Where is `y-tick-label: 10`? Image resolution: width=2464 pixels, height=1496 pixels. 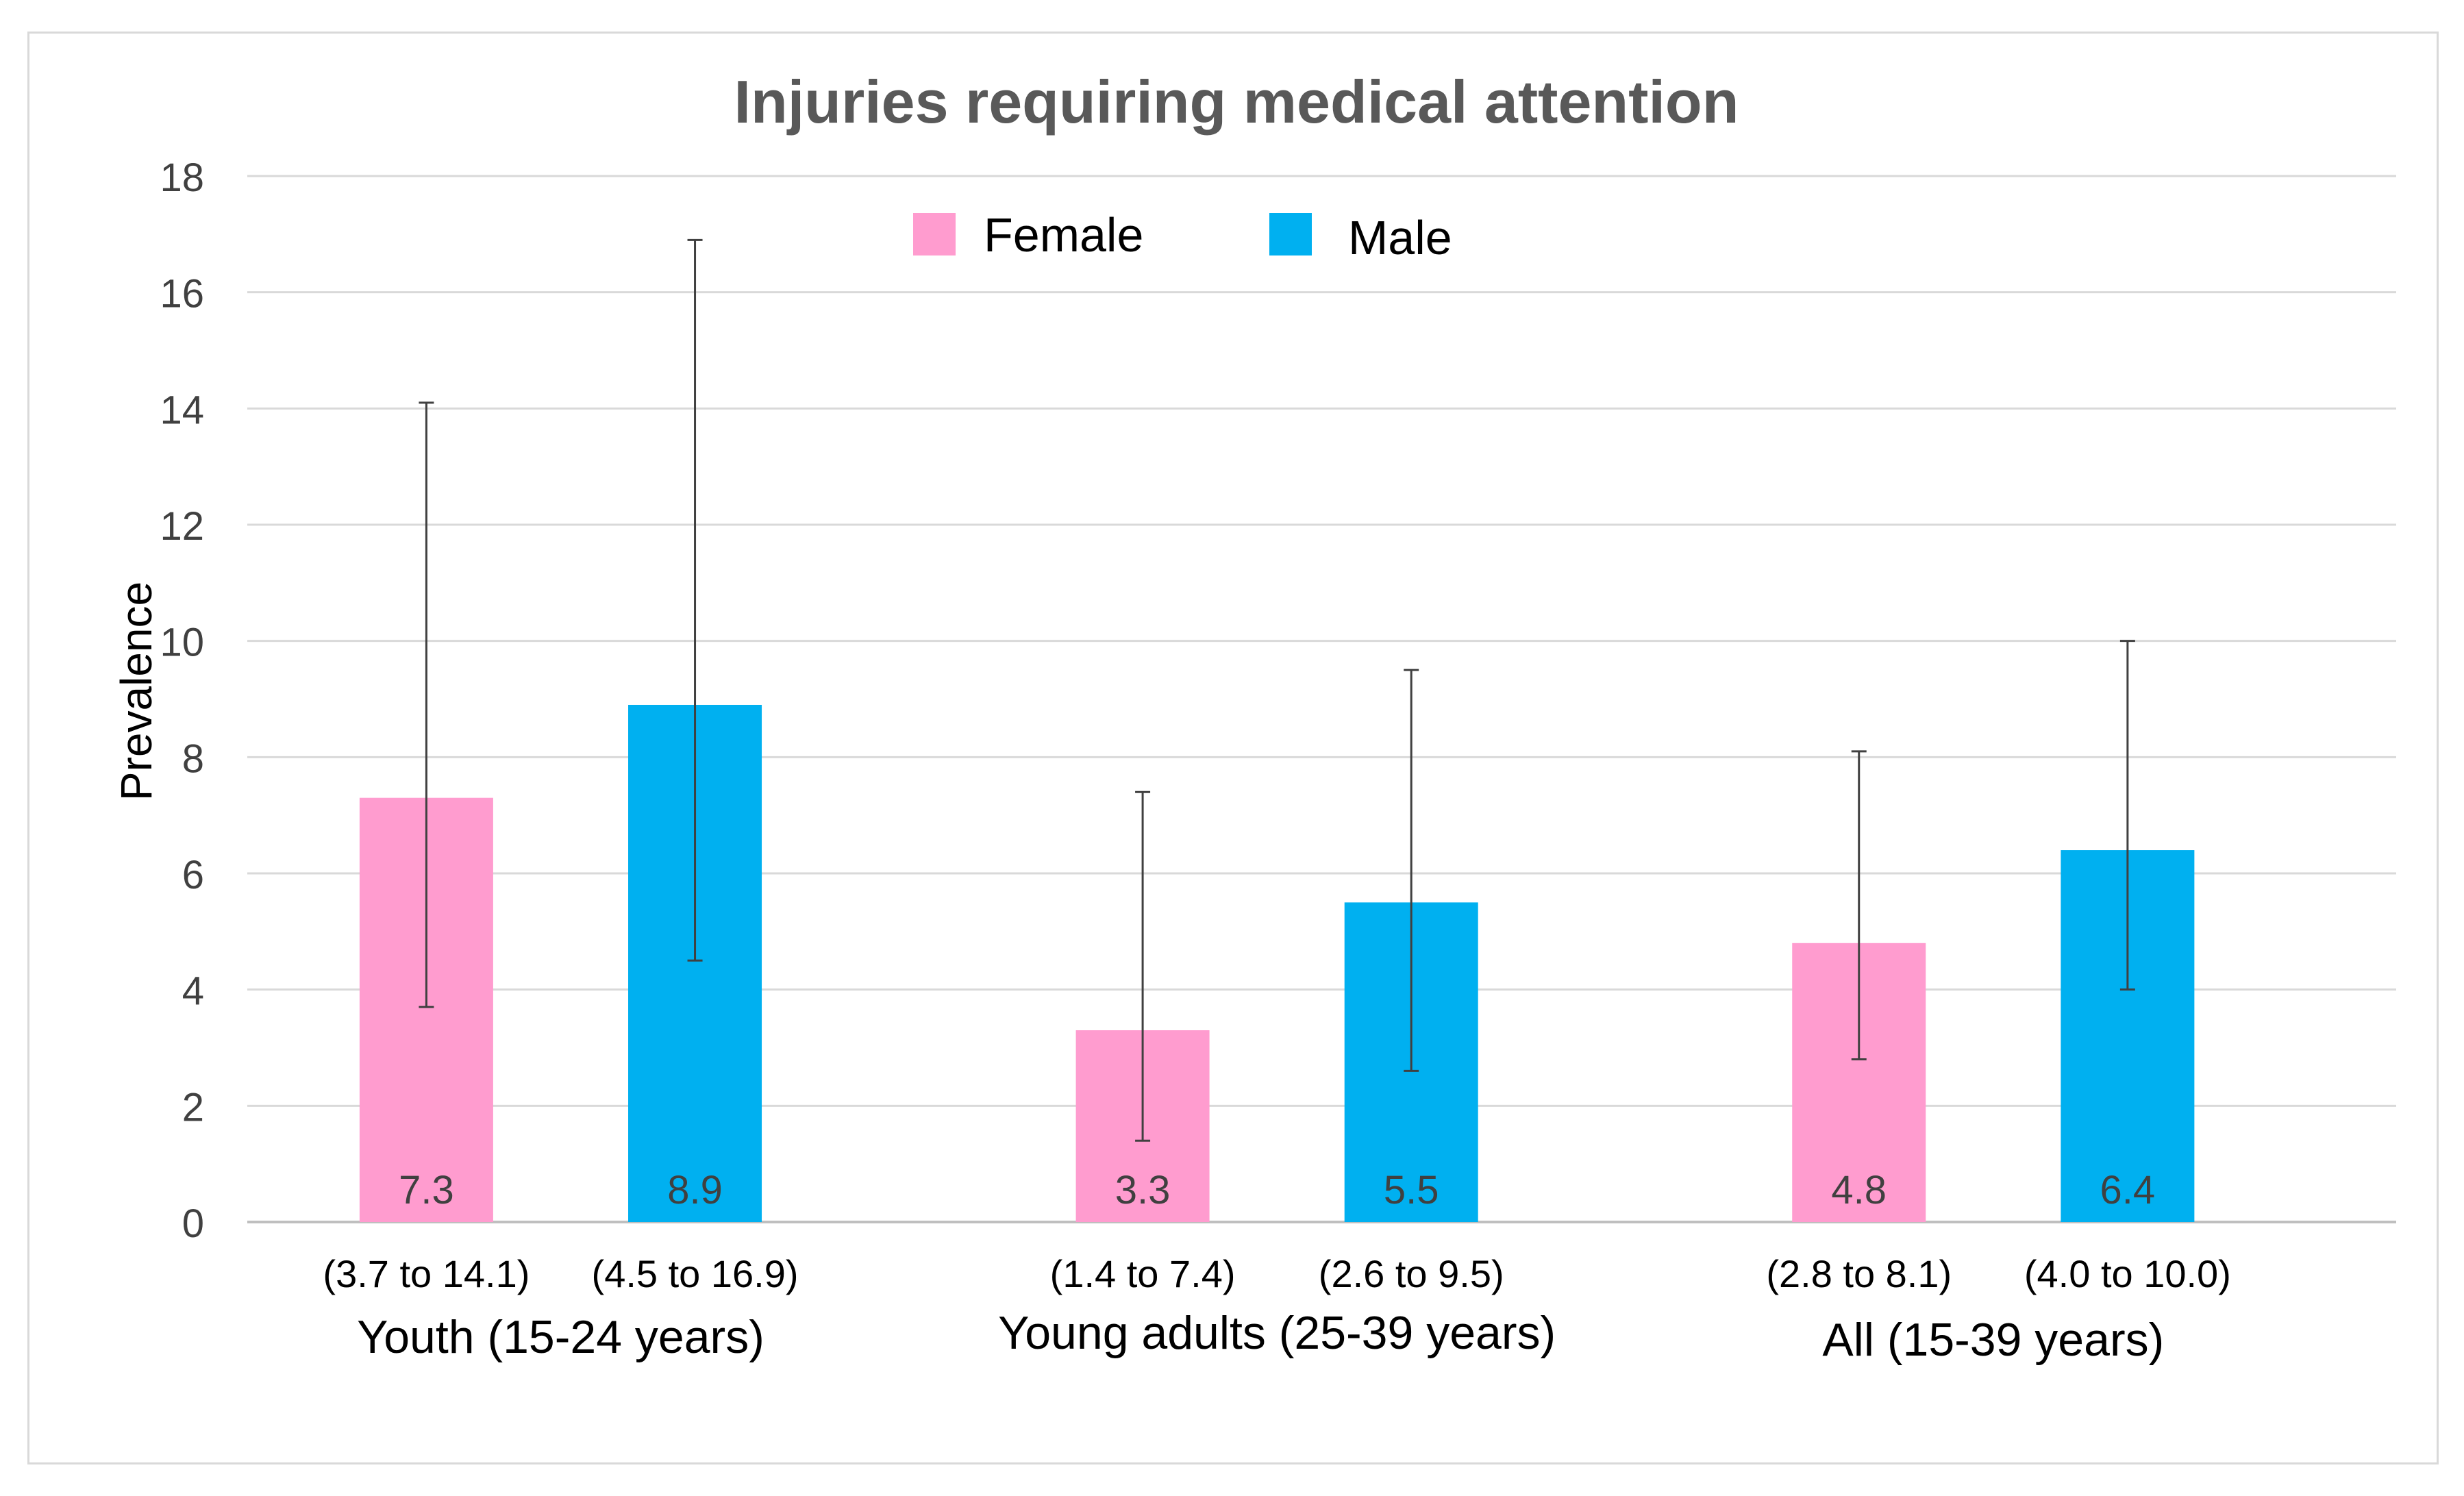 y-tick-label: 10 is located at coordinates (182, 643).